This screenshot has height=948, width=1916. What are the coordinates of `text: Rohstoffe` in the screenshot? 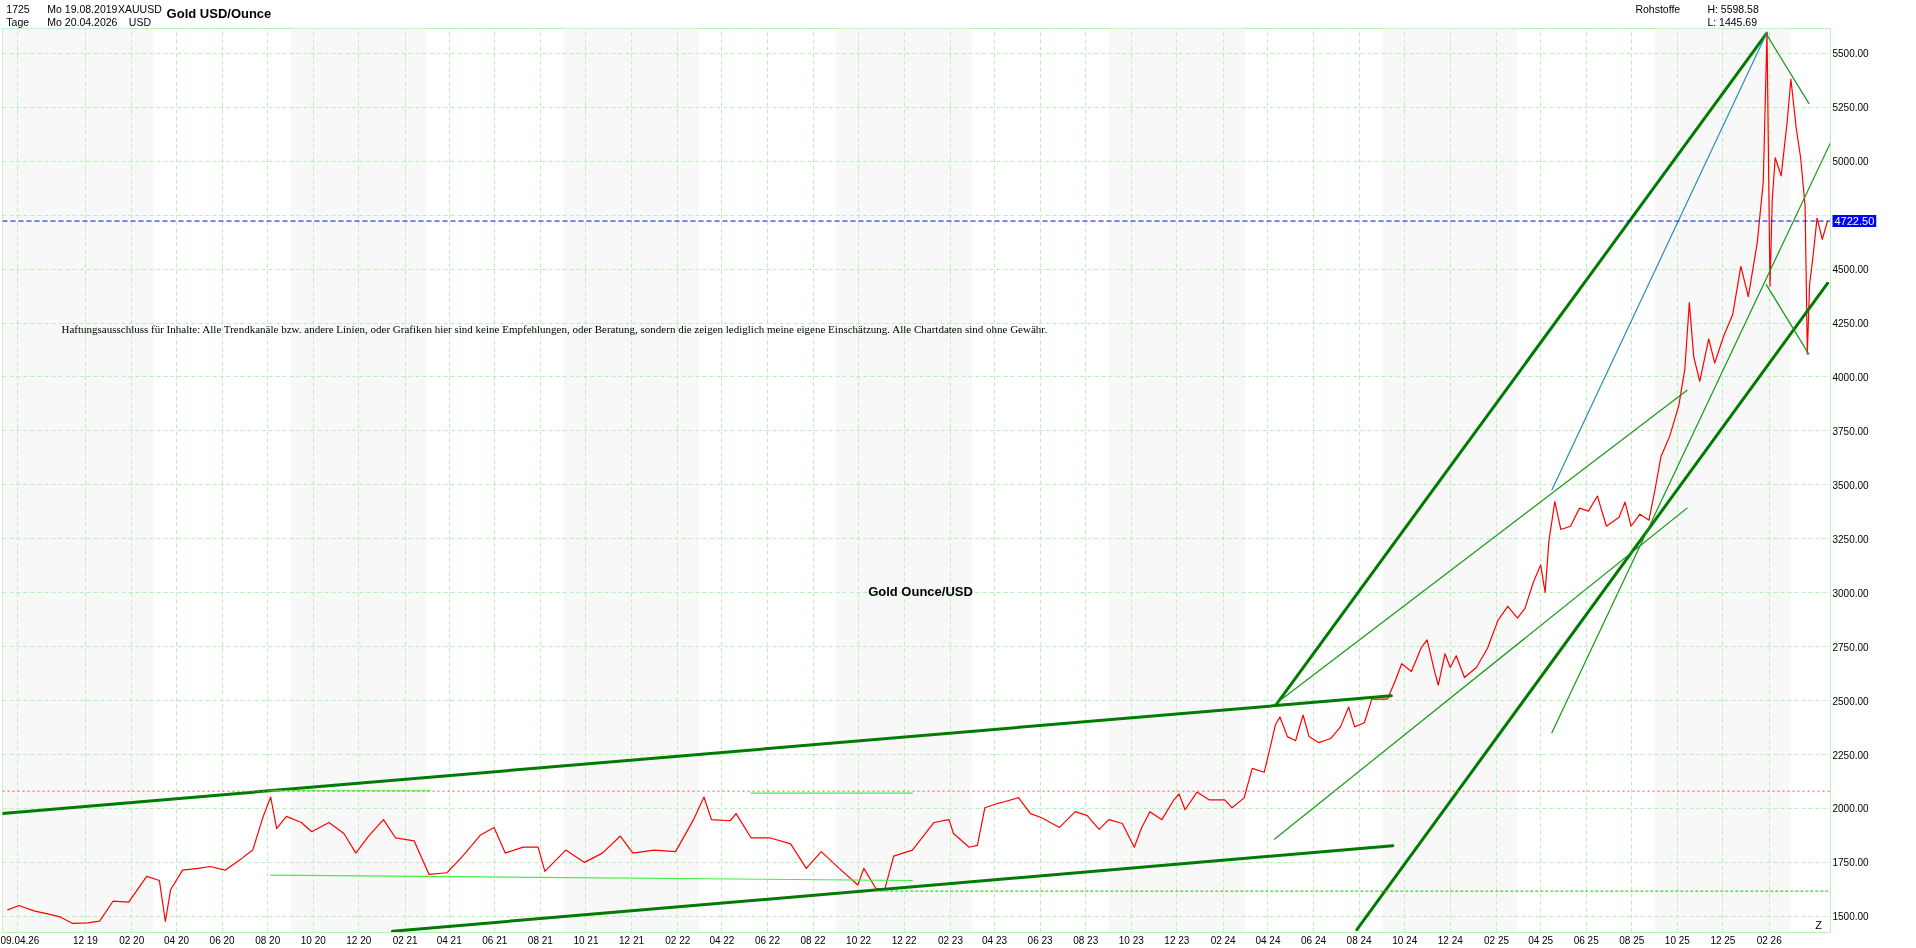 It's located at (1658, 8).